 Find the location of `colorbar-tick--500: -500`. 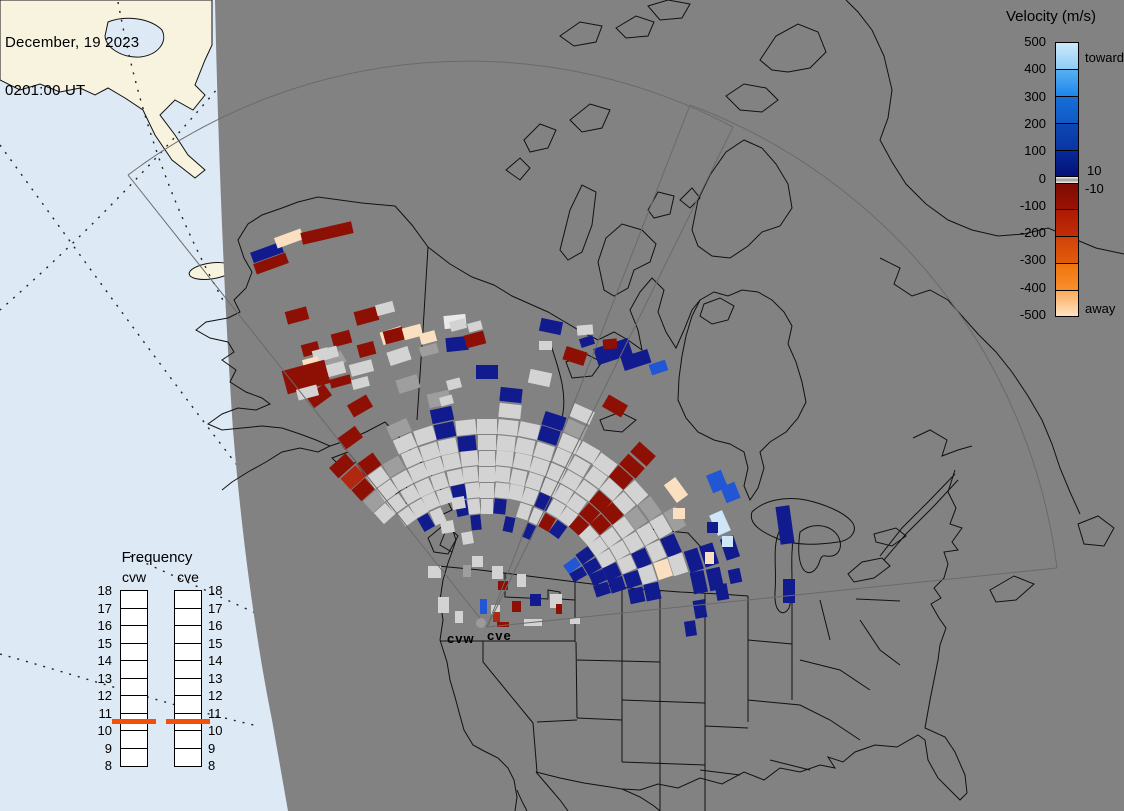

colorbar-tick--500: -500 is located at coordinates (1032, 314).